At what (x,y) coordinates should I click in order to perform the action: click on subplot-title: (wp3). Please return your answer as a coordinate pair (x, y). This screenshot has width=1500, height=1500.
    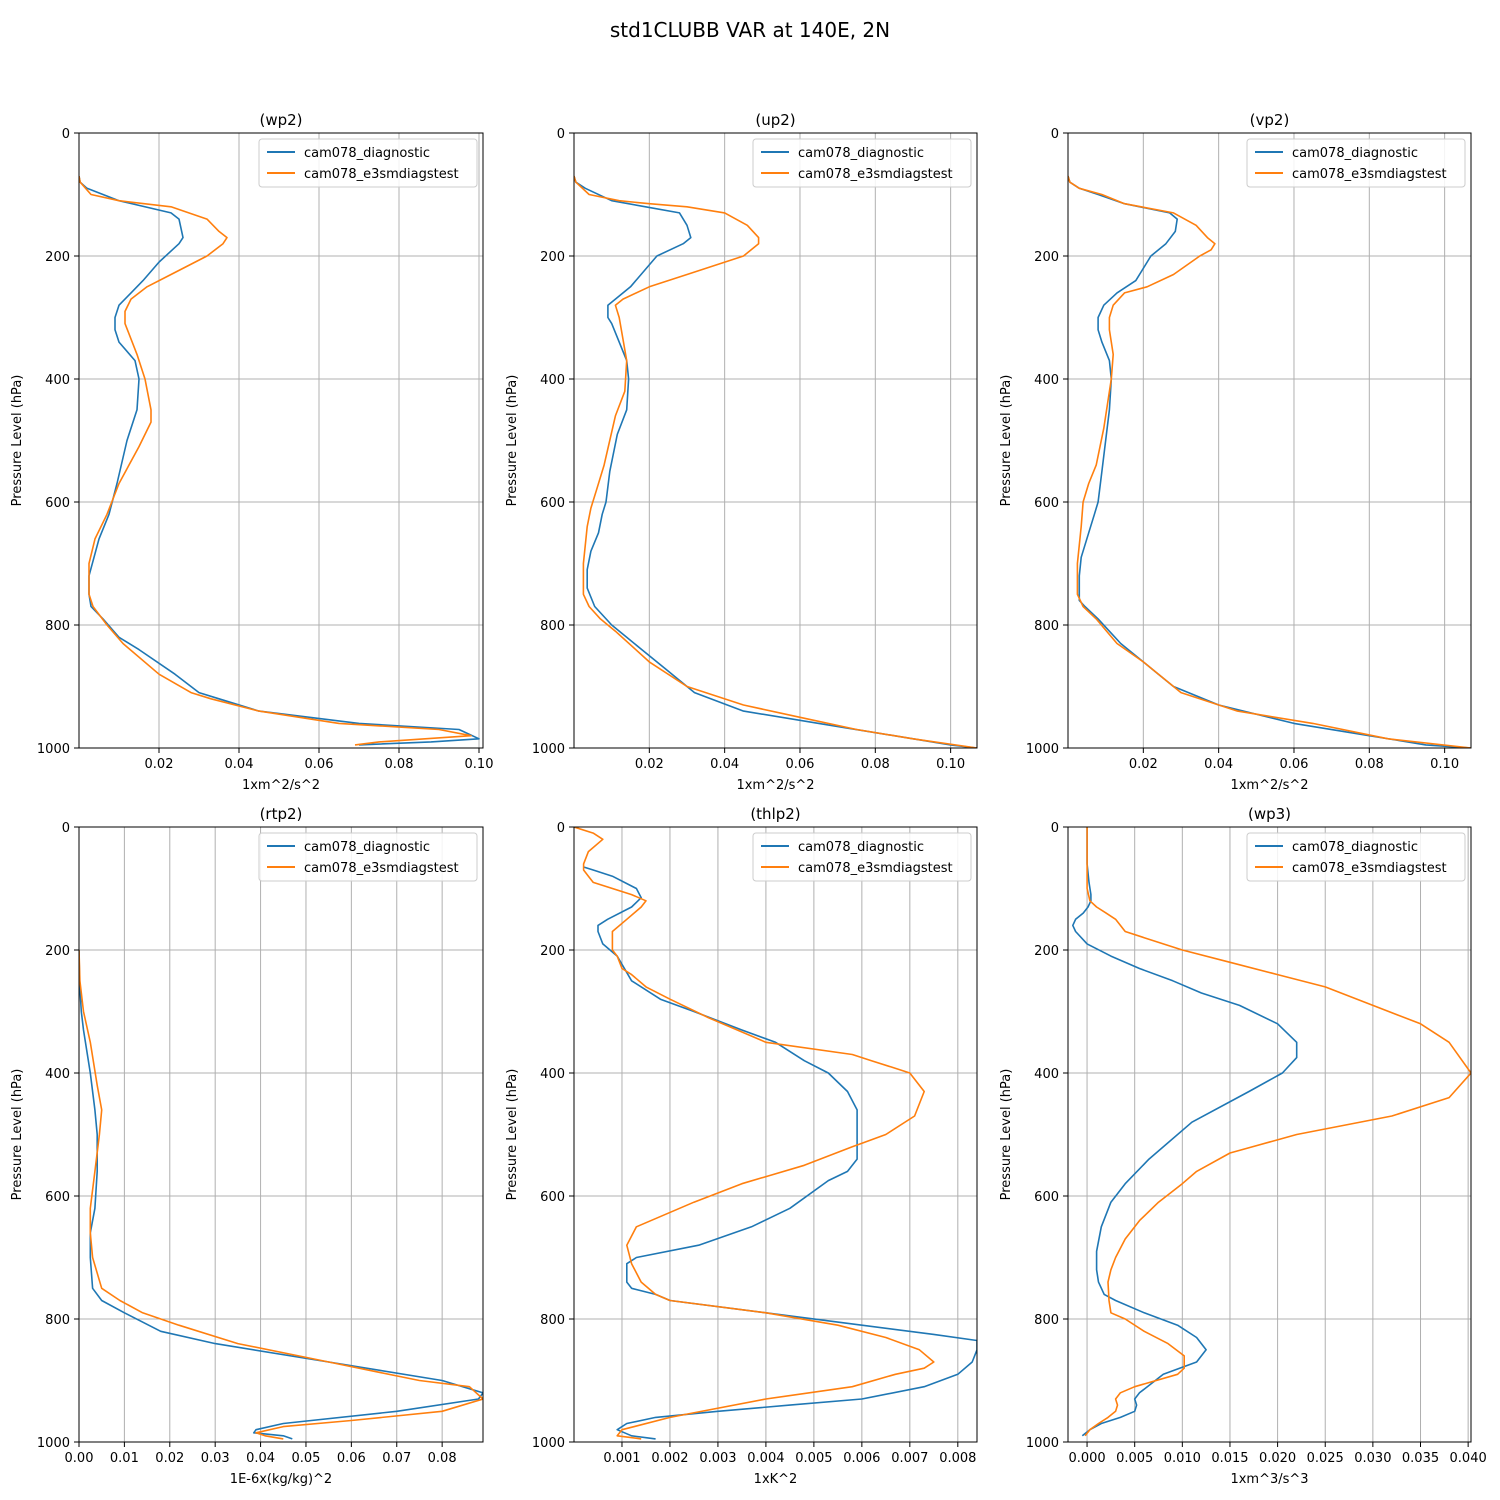
    Looking at the image, I should click on (1269, 814).